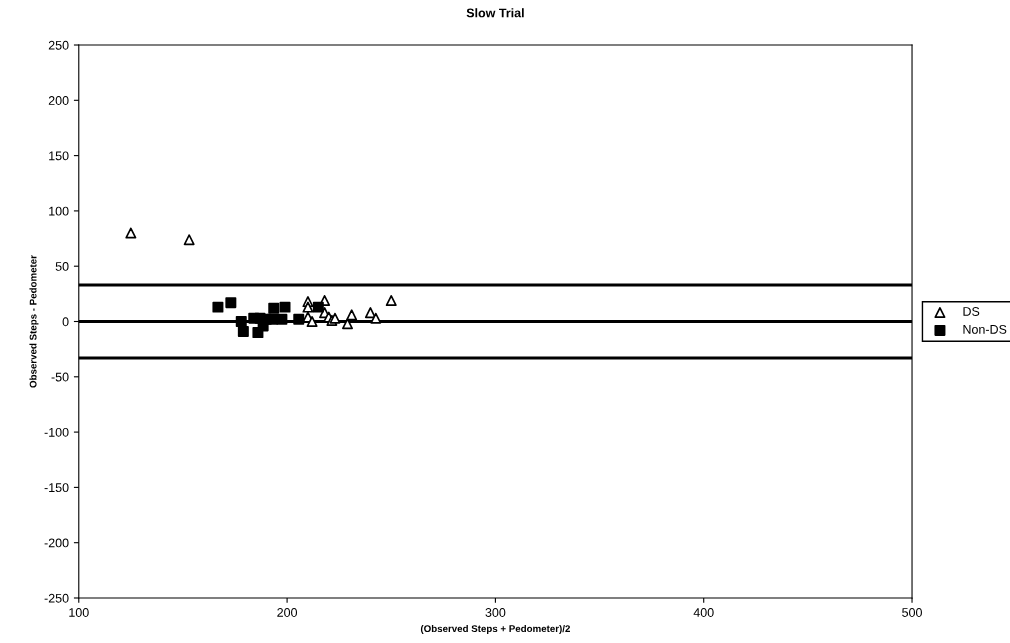  Describe the element at coordinates (56, 432) in the screenshot. I see `y-tick-label: -100` at that location.